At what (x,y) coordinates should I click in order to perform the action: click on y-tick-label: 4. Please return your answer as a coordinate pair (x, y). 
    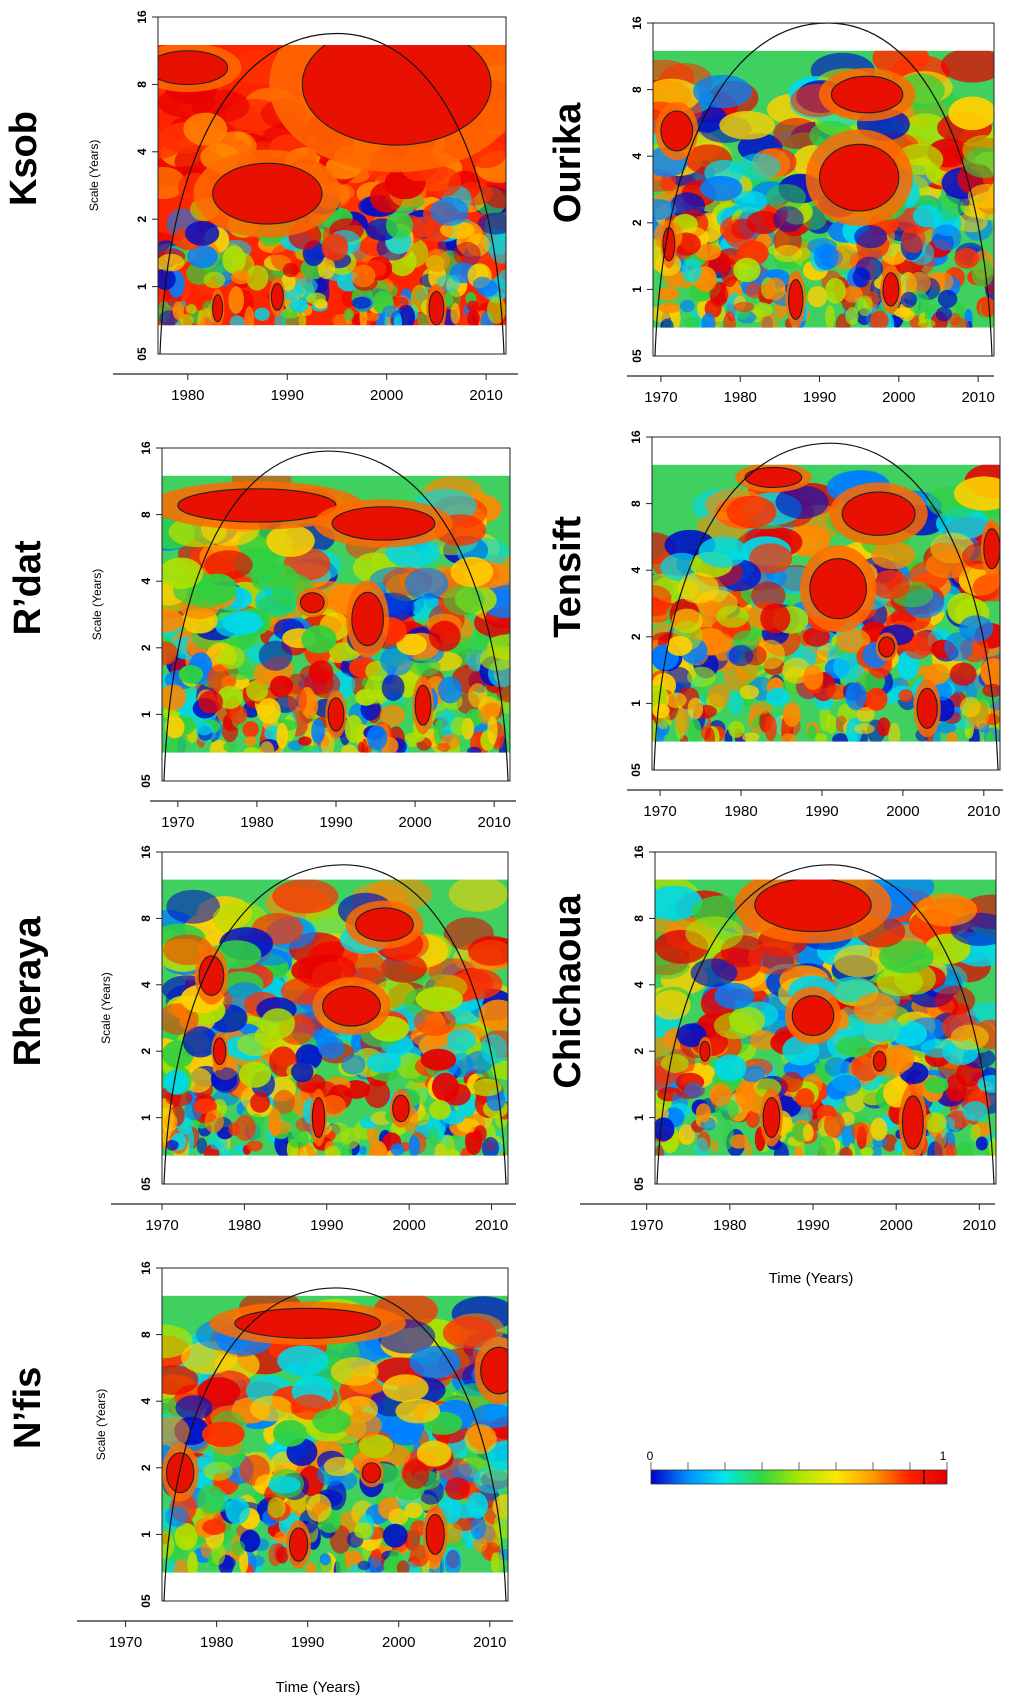
    Looking at the image, I should click on (146, 1401).